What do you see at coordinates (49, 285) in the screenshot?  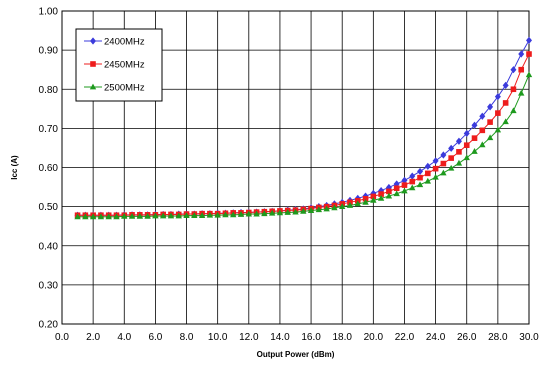 I see `y-tick-label: 0.30` at bounding box center [49, 285].